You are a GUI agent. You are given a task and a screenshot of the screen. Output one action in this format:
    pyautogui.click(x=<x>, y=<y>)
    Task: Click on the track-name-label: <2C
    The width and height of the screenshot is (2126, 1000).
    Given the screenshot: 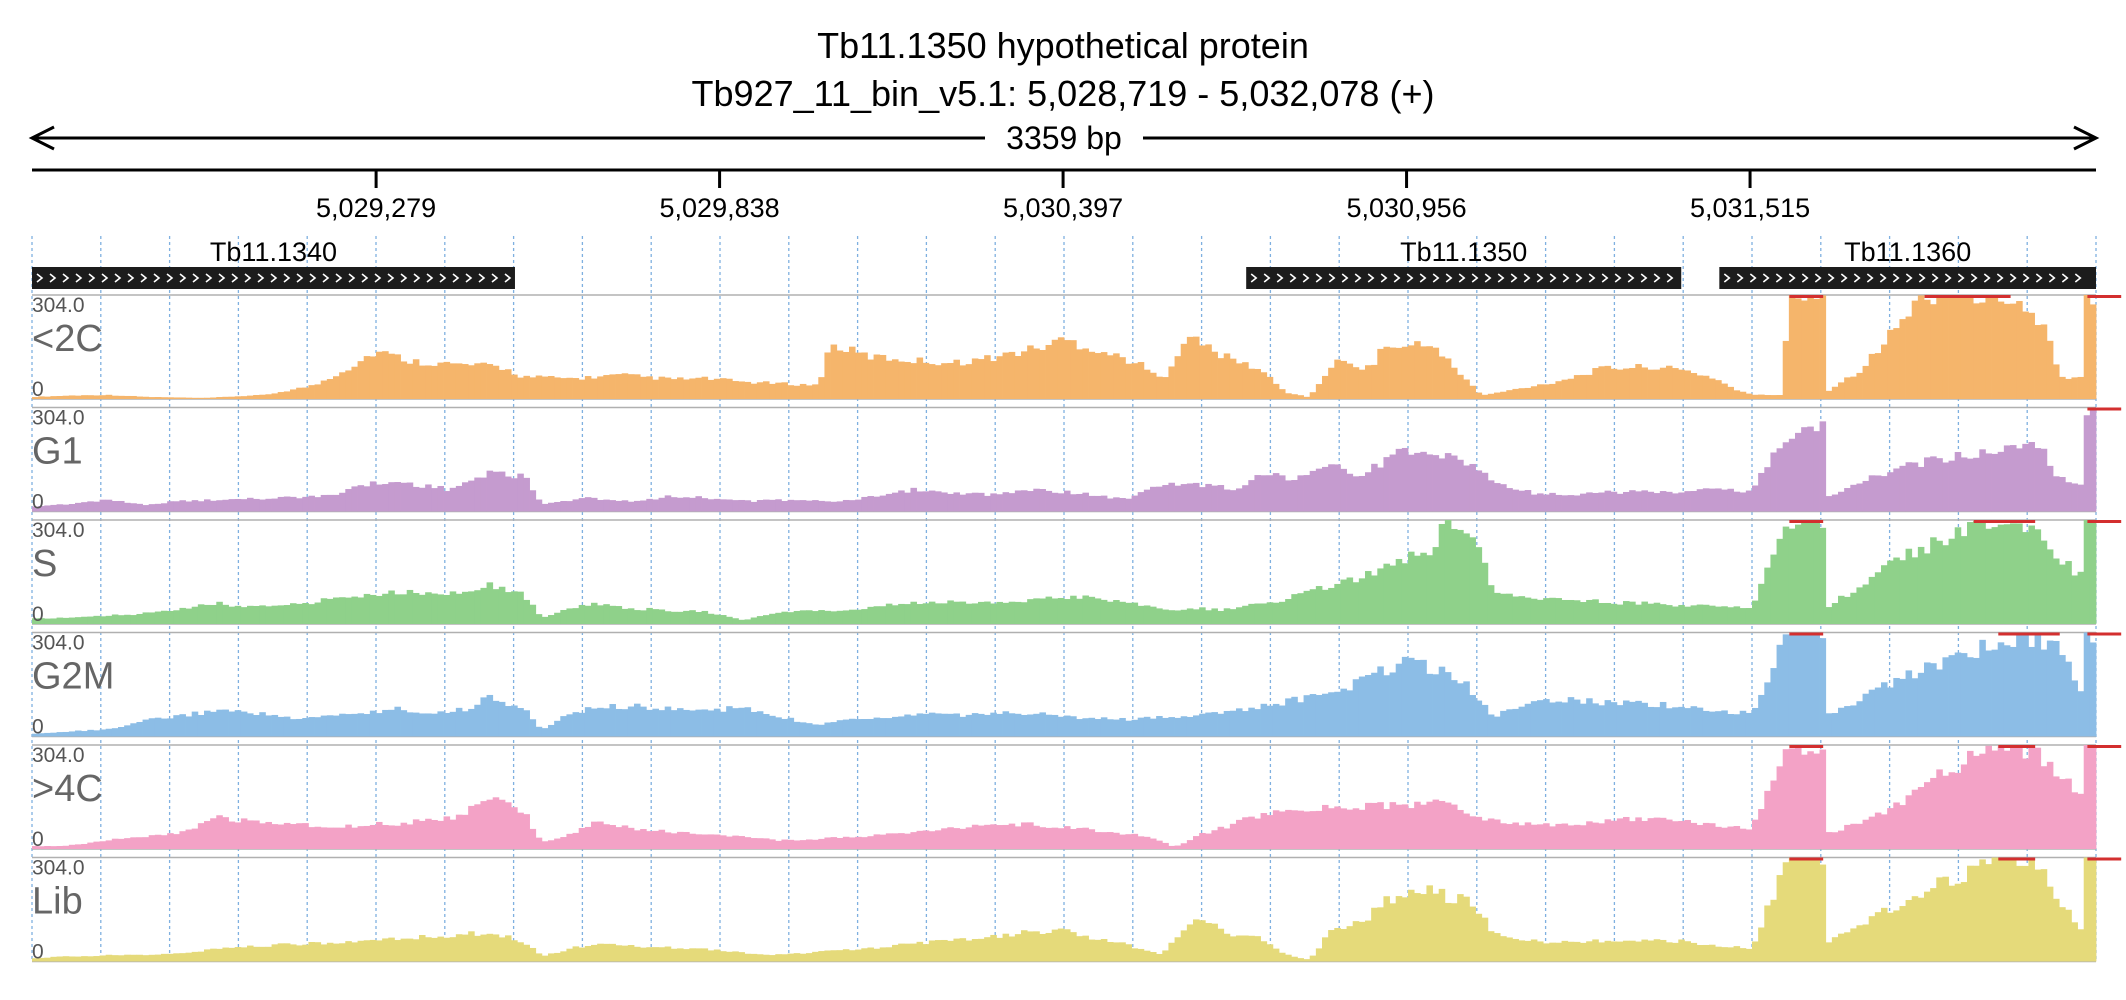 What is the action you would take?
    pyautogui.click(x=67, y=339)
    